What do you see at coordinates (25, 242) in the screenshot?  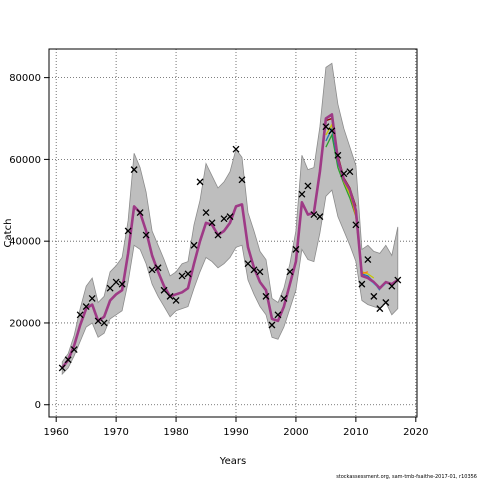 I see `y-tick-label: 40000` at bounding box center [25, 242].